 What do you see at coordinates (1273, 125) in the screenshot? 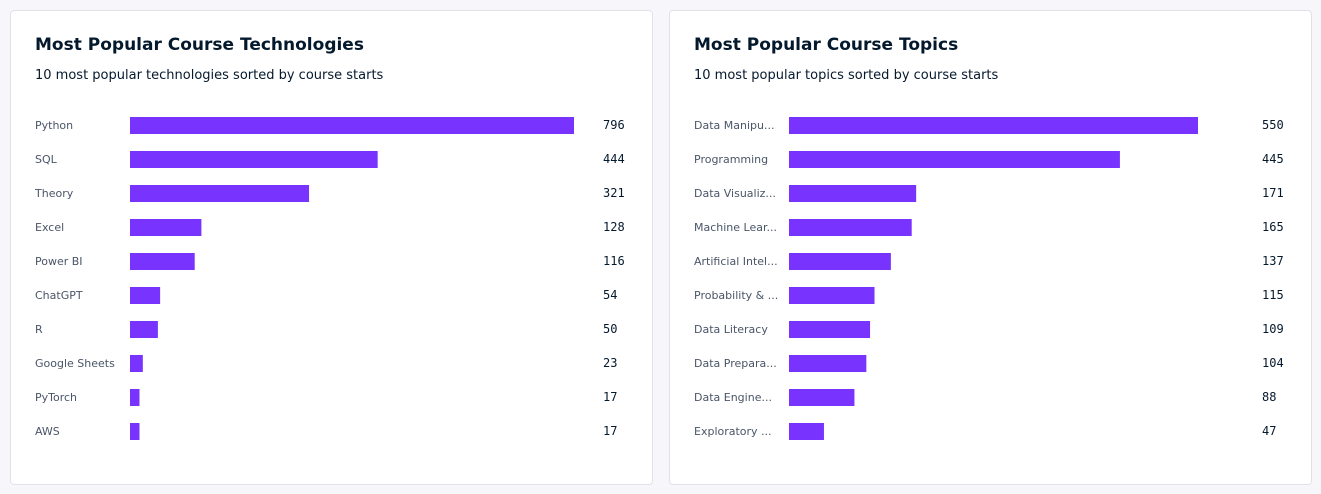
I see `value-label: 550` at bounding box center [1273, 125].